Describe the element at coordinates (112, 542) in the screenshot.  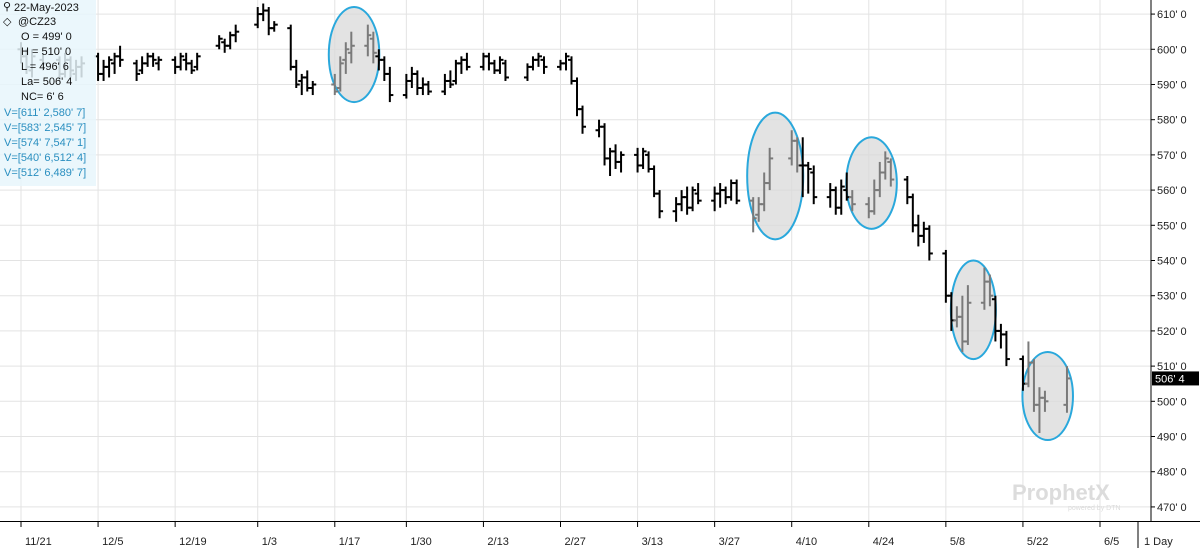
I see `x-tick-label: 12/5` at that location.